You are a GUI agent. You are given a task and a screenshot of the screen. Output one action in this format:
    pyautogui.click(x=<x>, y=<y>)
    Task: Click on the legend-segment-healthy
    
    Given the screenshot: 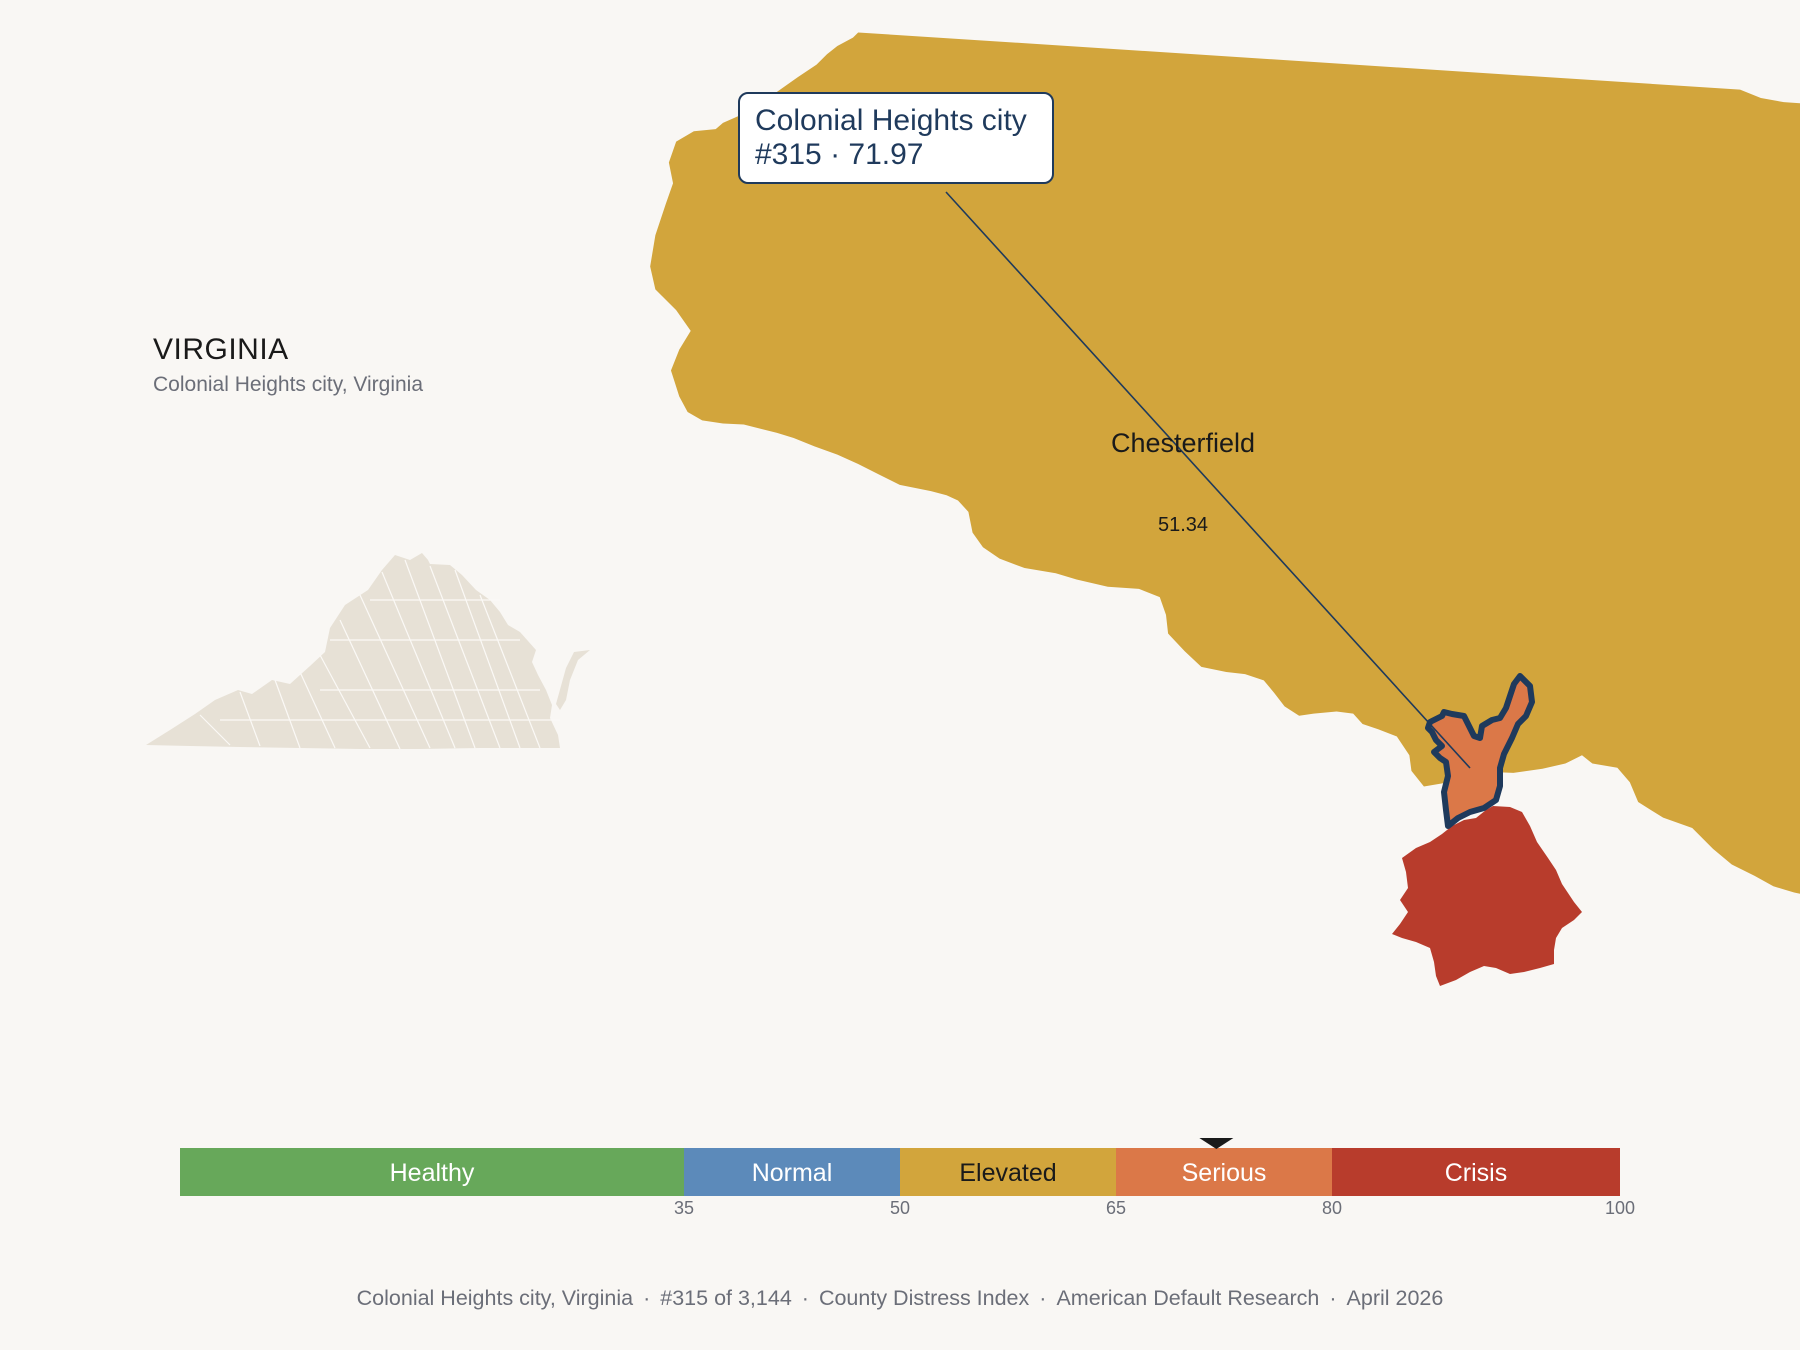 What is the action you would take?
    pyautogui.click(x=432, y=1172)
    